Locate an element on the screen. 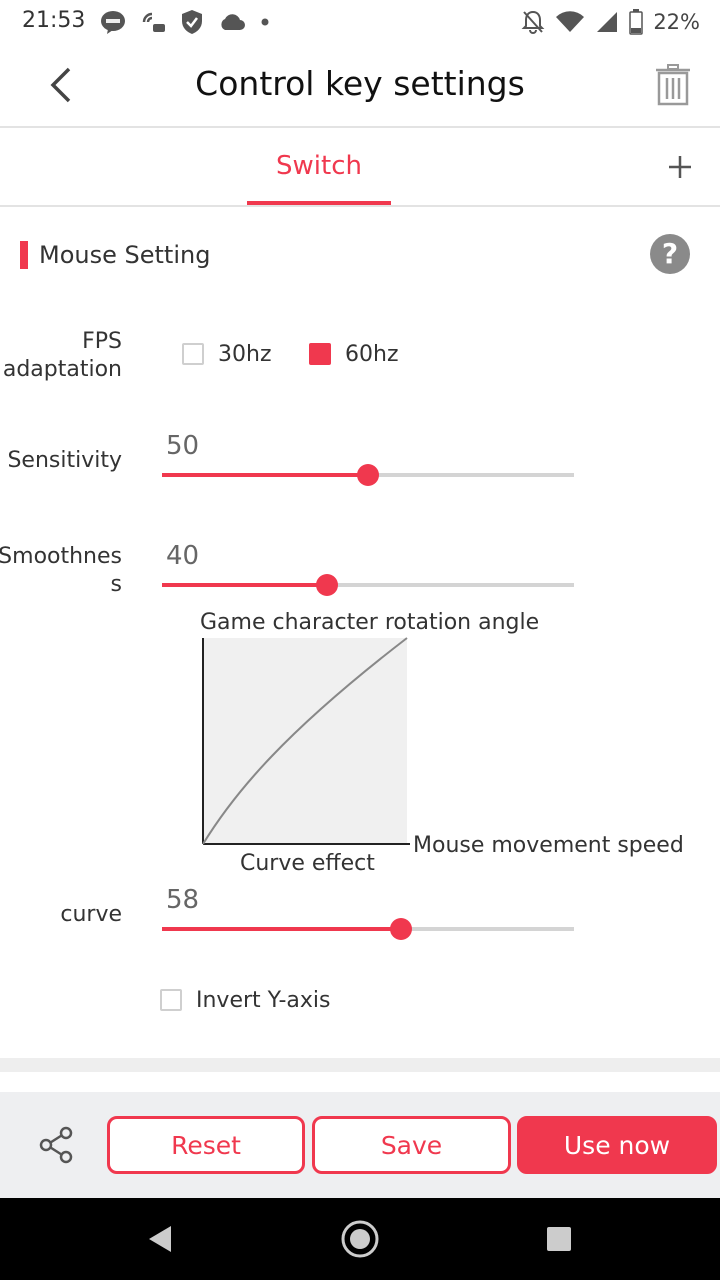 The height and width of the screenshot is (1280, 720). bottom-action-bar: Reset Save Use now is located at coordinates (360, 1145).